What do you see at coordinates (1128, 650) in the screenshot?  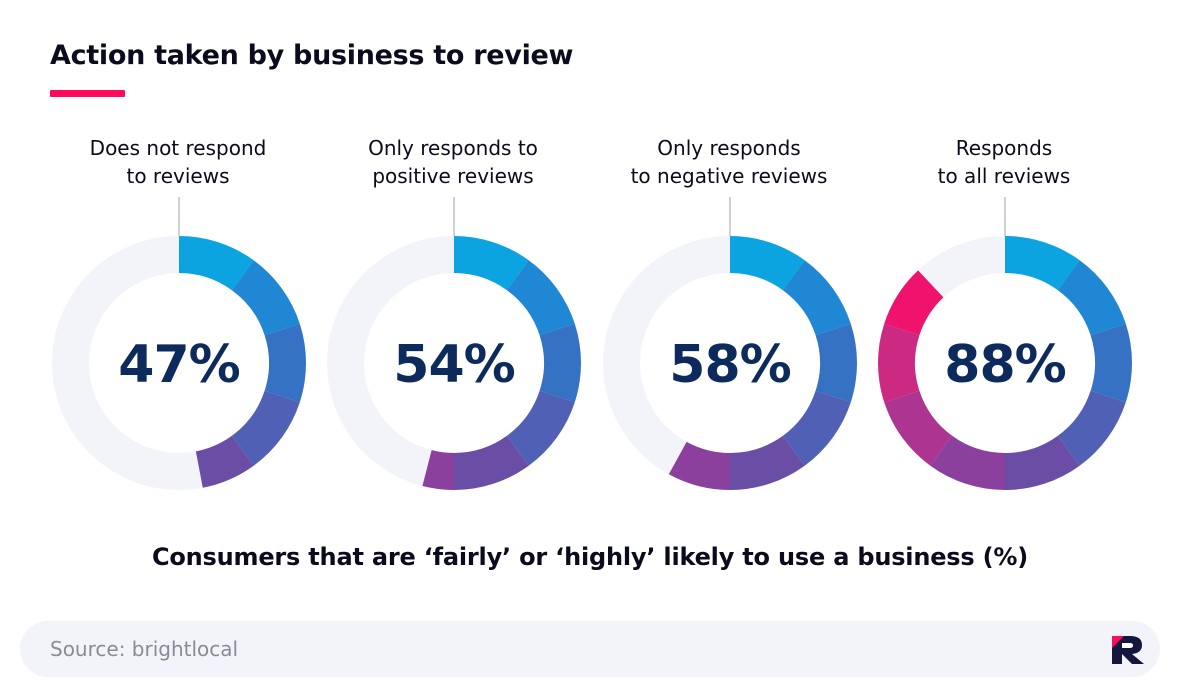 I see `brand-logo-icon` at bounding box center [1128, 650].